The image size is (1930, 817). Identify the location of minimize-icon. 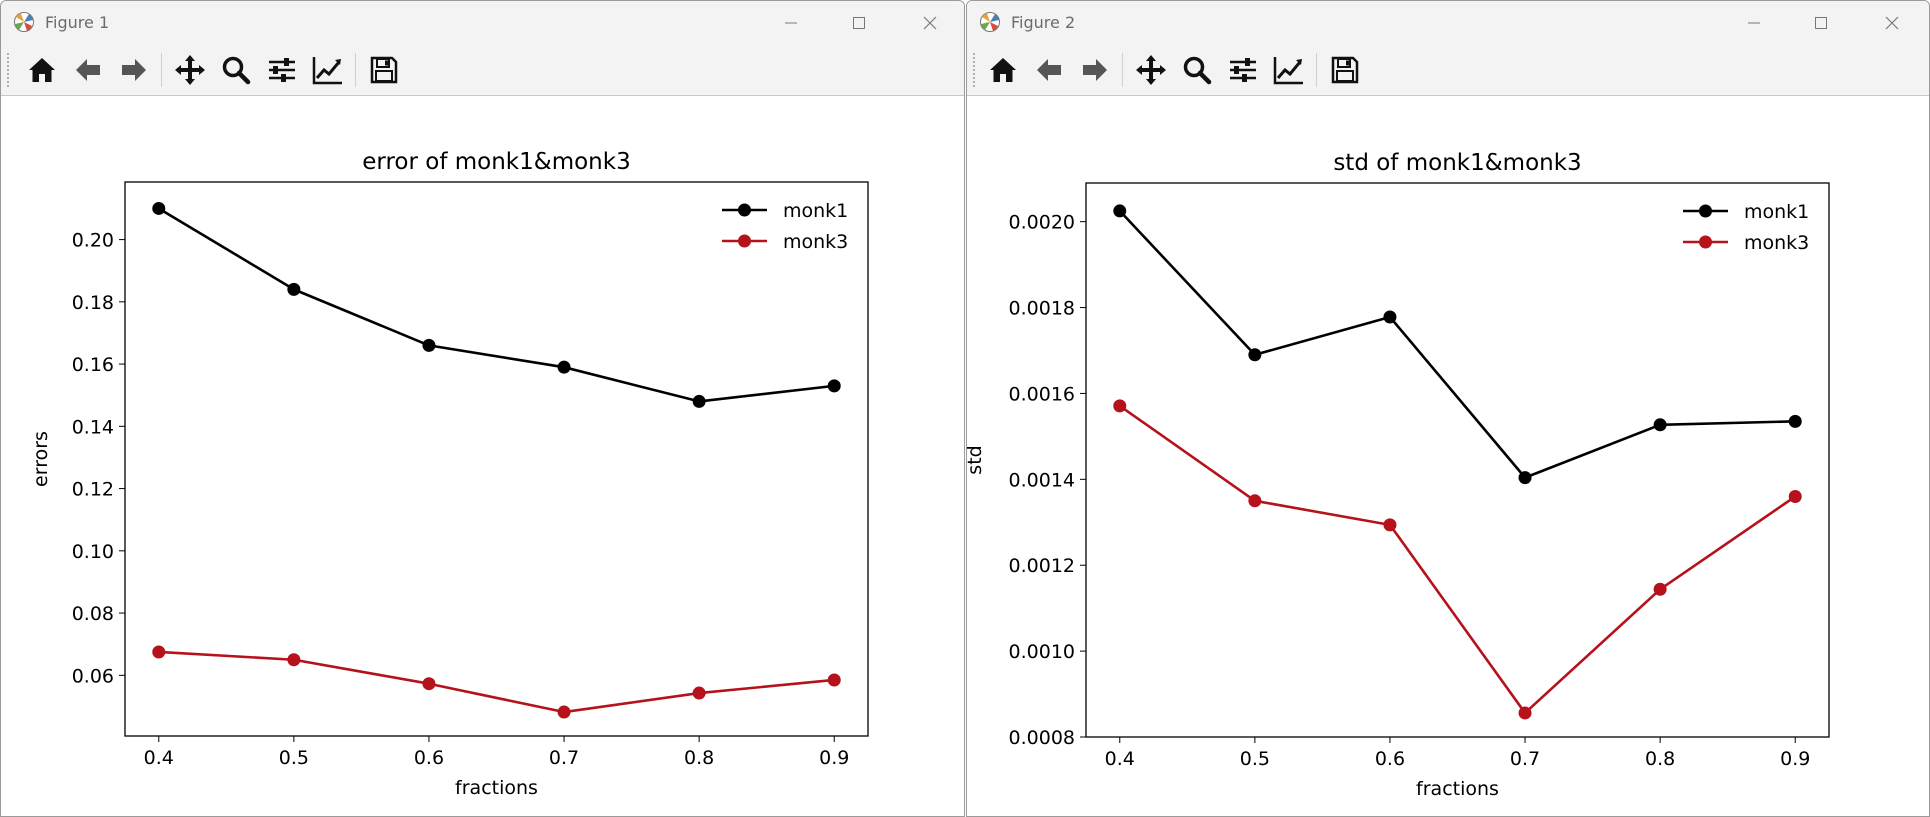
(791, 23).